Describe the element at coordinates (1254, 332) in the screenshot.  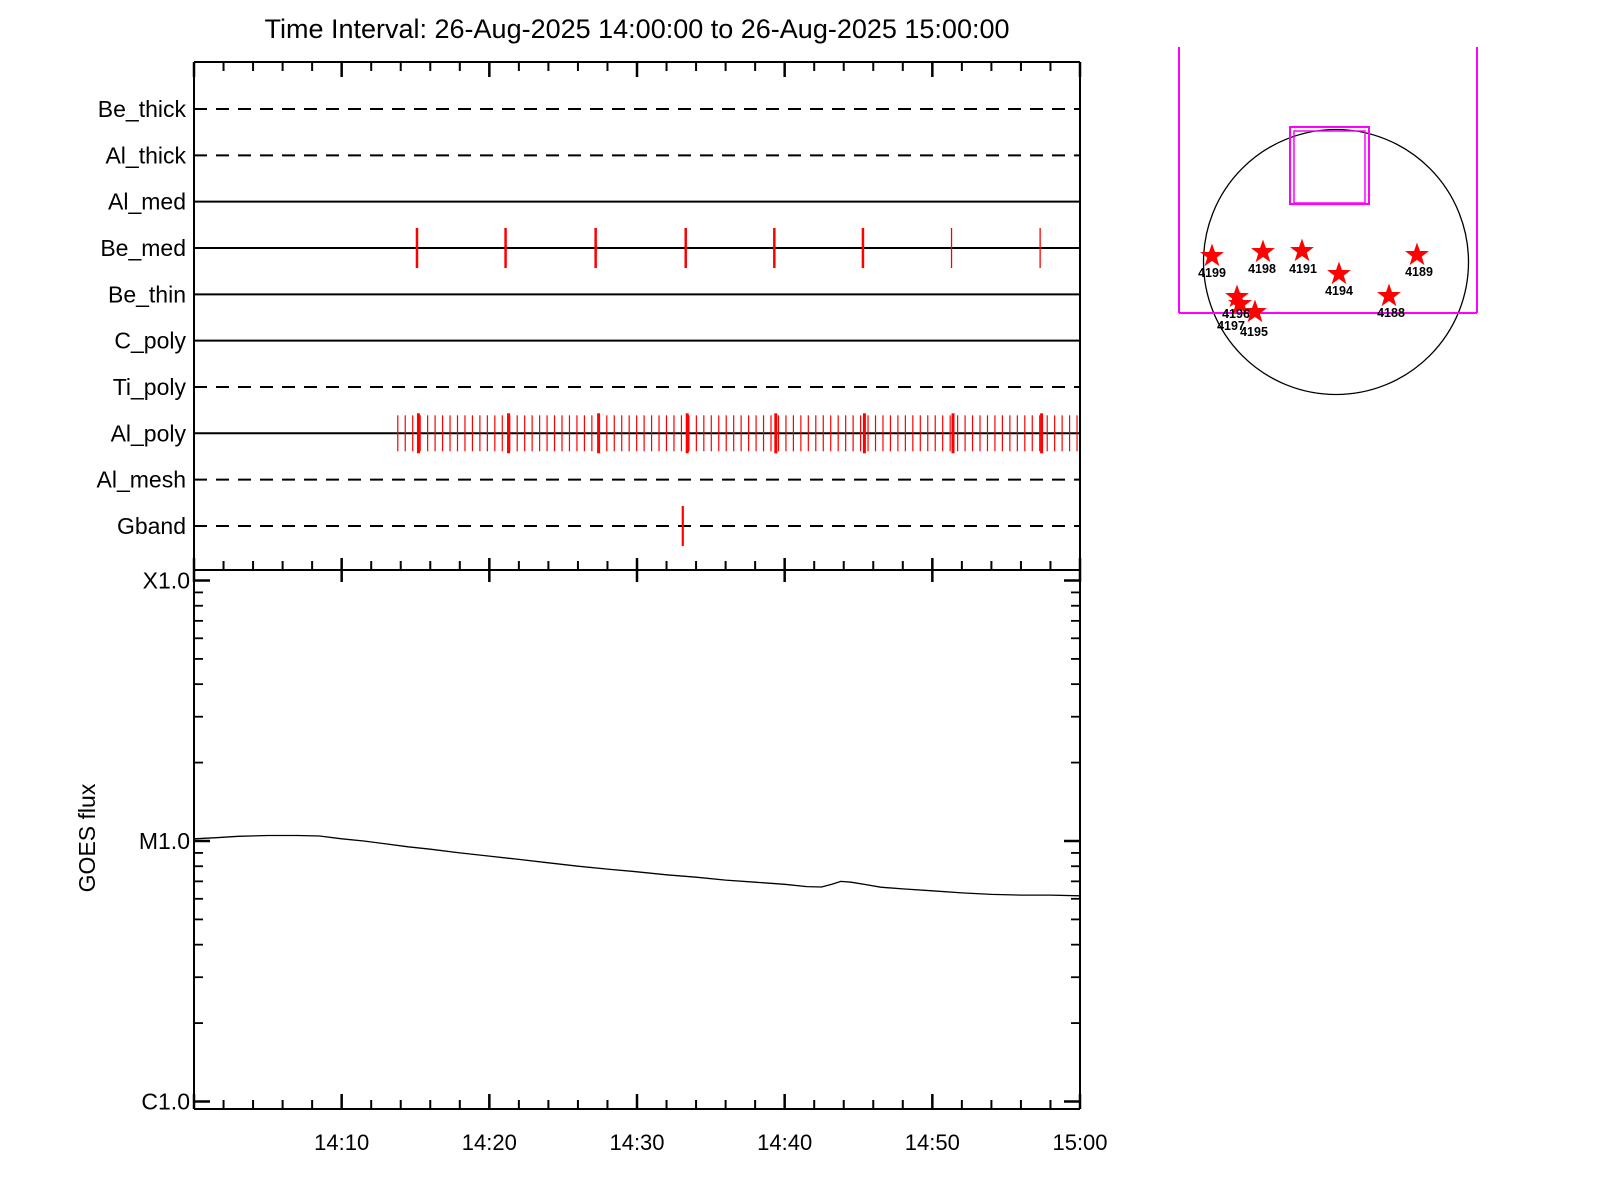
I see `active-region-label-4195: 4195` at that location.